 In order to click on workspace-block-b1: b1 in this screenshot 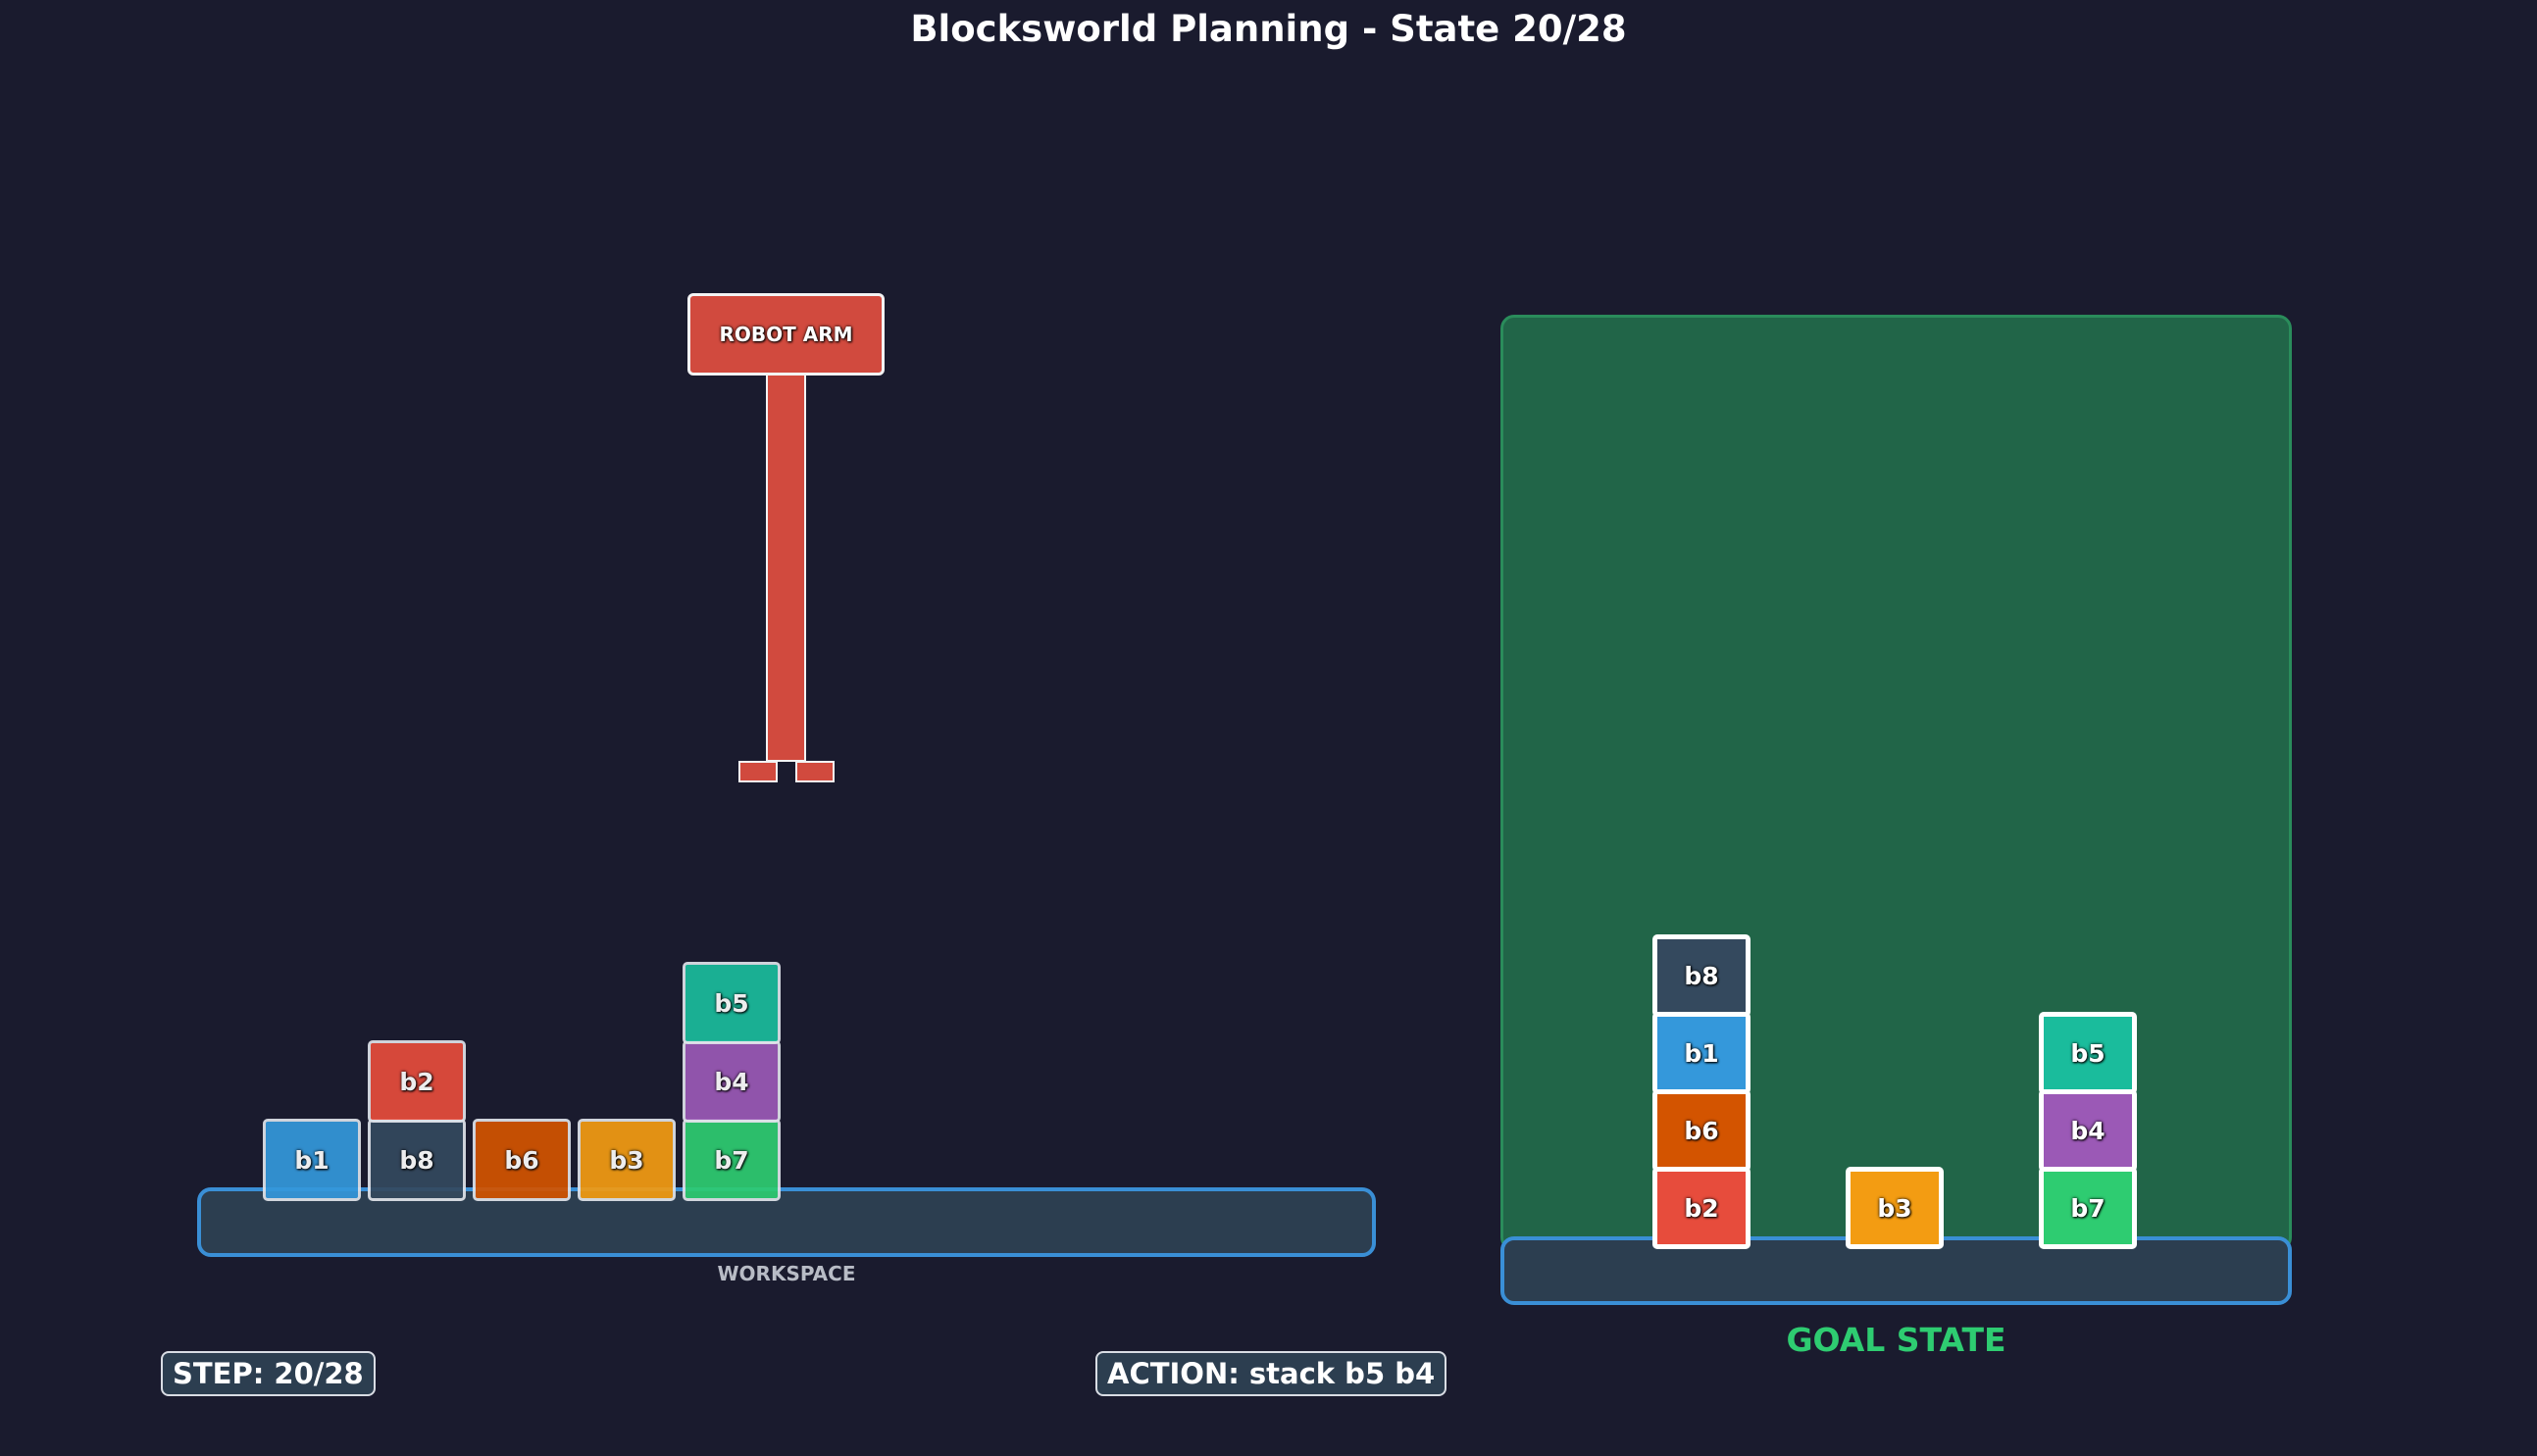, I will do `click(312, 1160)`.